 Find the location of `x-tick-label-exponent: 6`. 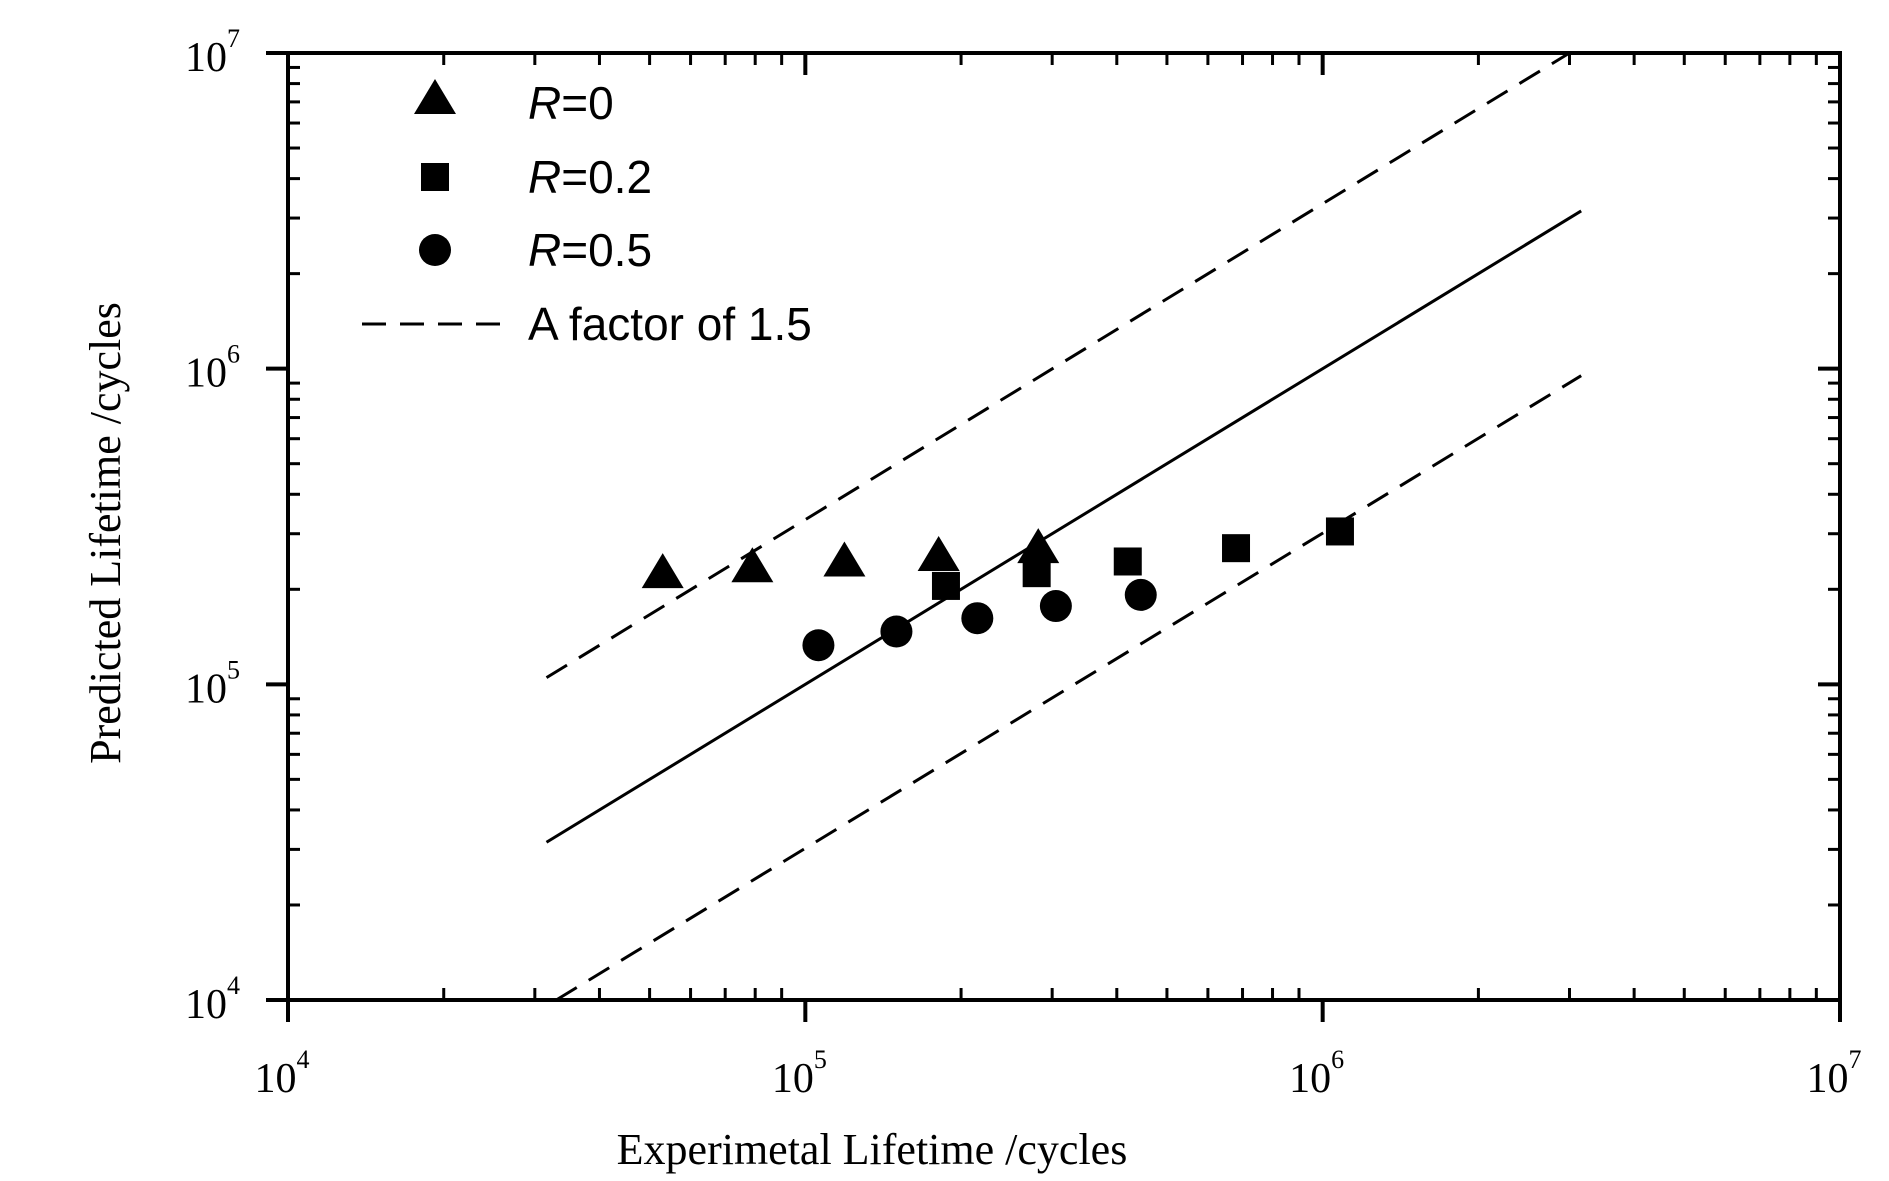

x-tick-label-exponent: 6 is located at coordinates (1337, 1059).